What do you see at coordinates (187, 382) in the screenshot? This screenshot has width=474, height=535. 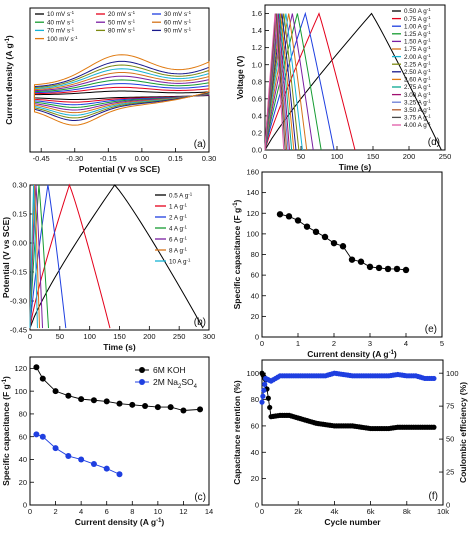 I see `text-part: SO` at bounding box center [187, 382].